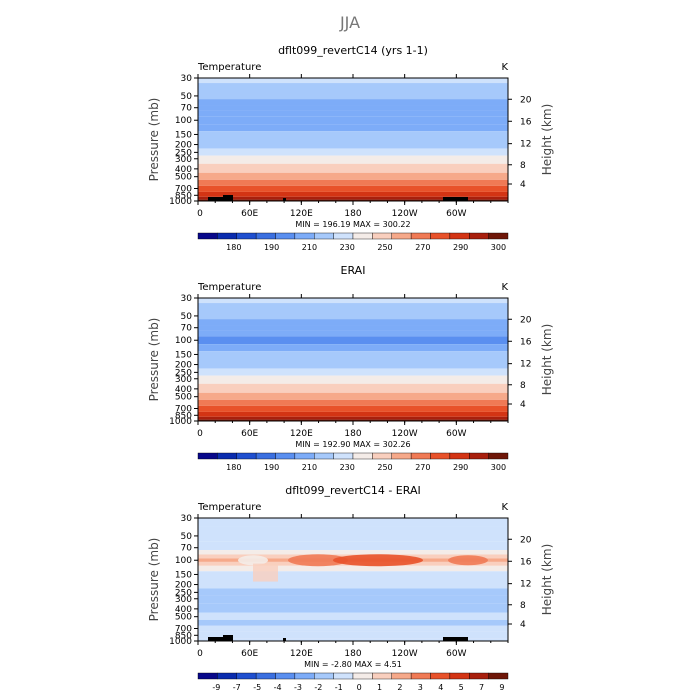  Describe the element at coordinates (216, 687) in the screenshot. I see `colorbar-label: -9` at that location.